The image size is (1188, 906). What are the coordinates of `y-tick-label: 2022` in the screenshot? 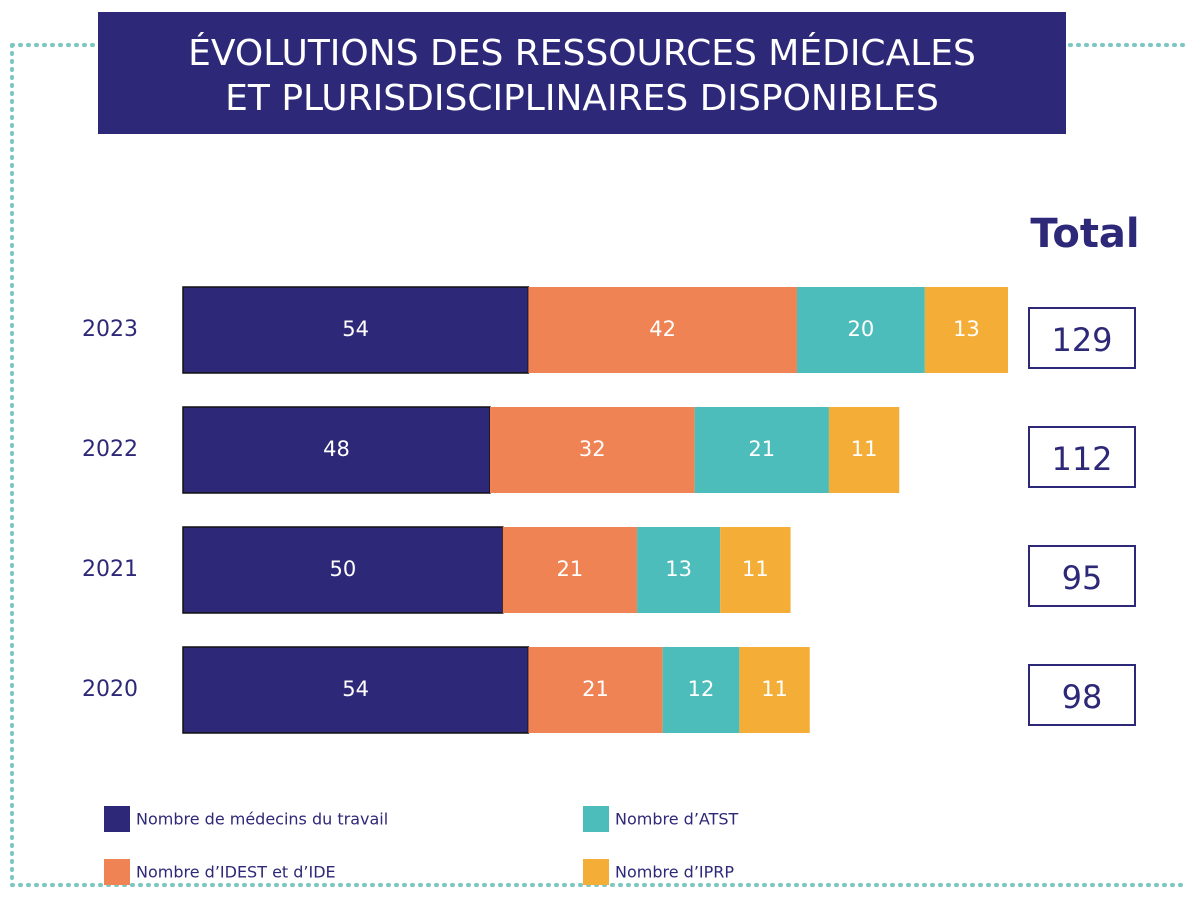 It's located at (110, 449).